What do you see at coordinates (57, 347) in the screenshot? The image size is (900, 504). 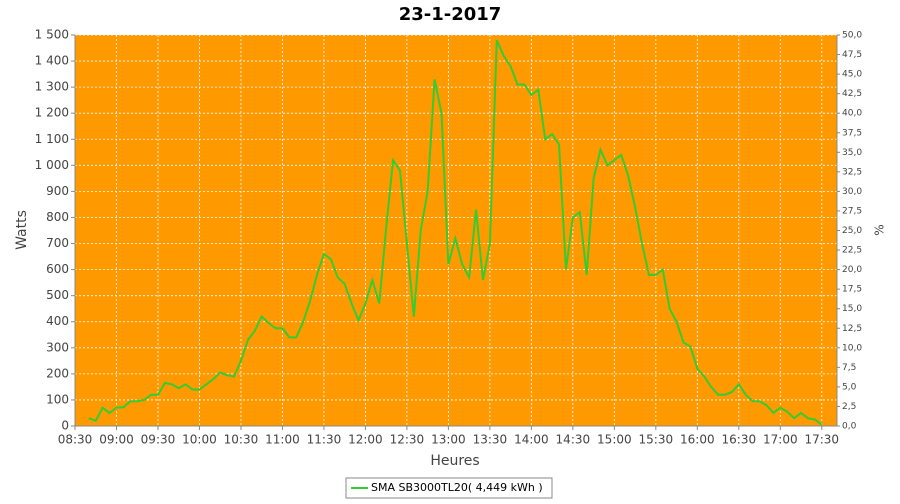 I see `y-tick-label: 300` at bounding box center [57, 347].